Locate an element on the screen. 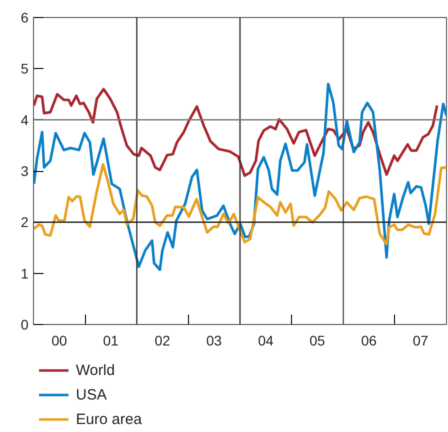 Image resolution: width=448 pixels, height=432 pixels. y-tick-label: 1 is located at coordinates (24, 273).